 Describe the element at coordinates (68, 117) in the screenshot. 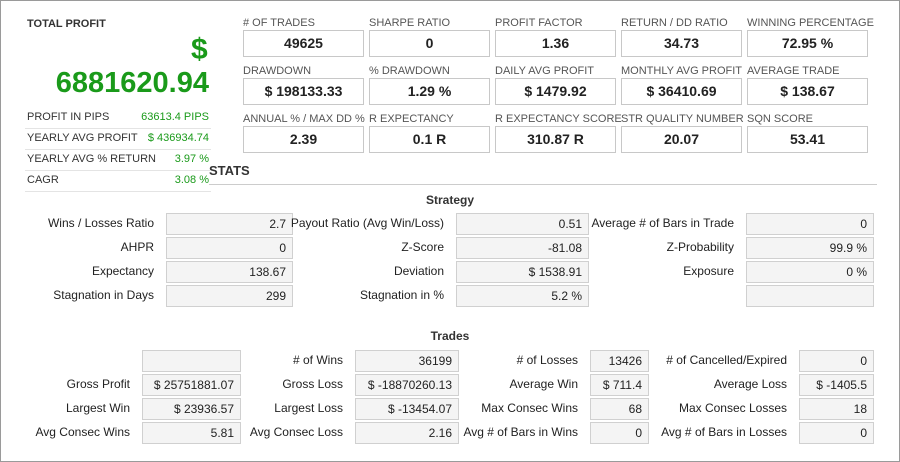

I see `left-label: PROFIT IN PIPS` at that location.